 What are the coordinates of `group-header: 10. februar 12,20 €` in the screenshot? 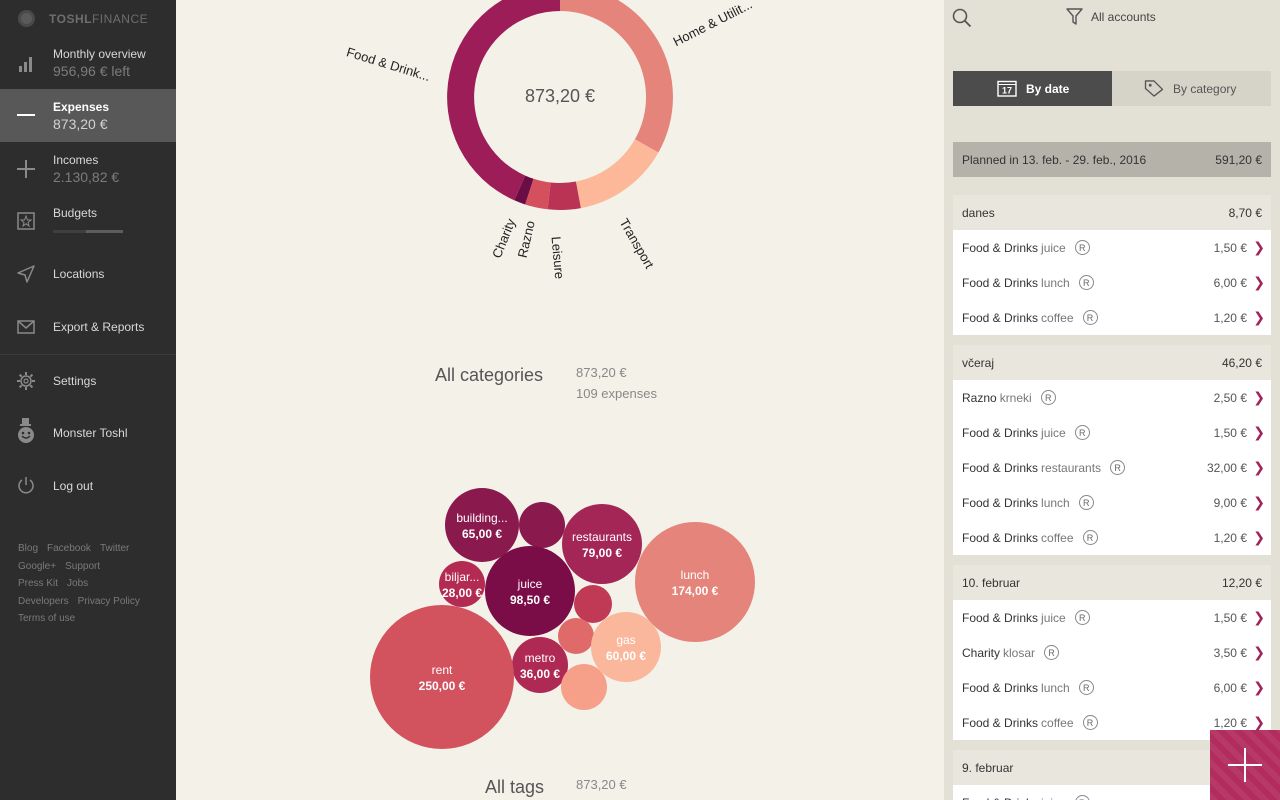 It's located at (1112, 582).